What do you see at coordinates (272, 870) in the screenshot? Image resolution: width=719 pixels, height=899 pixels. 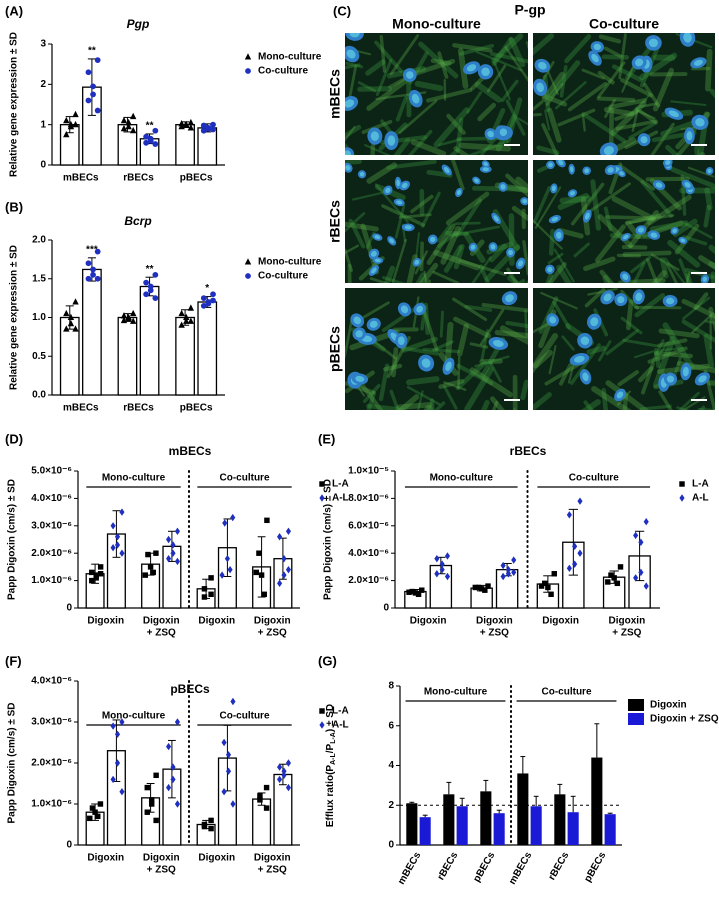 I see `x-tick-label: + ZSQ` at bounding box center [272, 870].